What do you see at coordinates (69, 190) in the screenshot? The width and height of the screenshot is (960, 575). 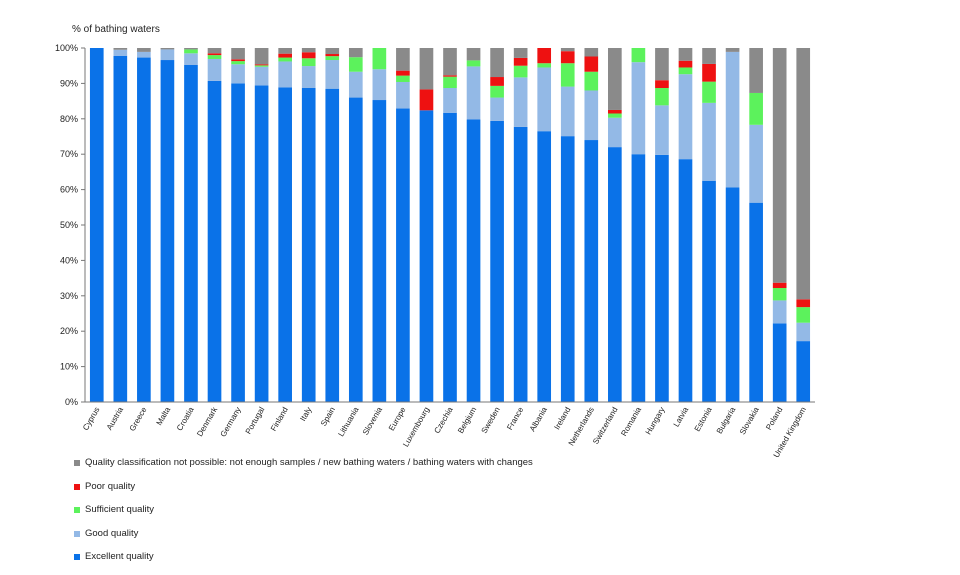 I see `y-tick-label: 60%` at bounding box center [69, 190].